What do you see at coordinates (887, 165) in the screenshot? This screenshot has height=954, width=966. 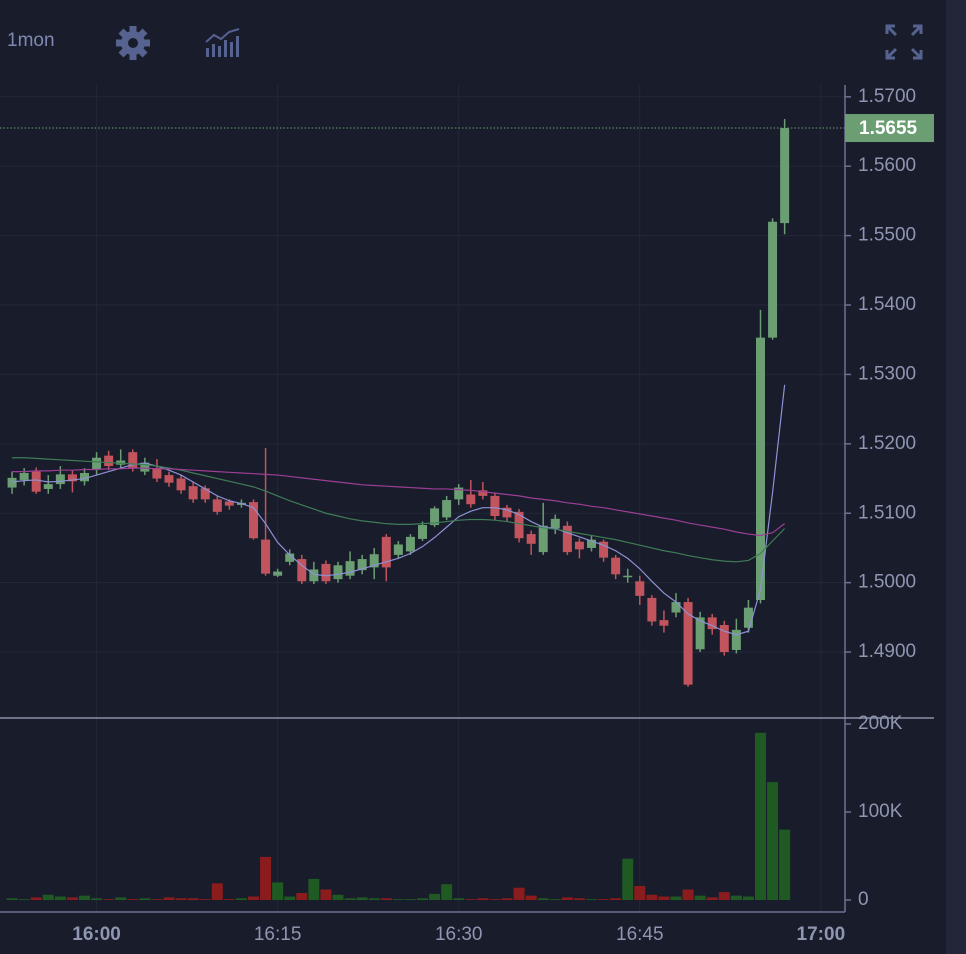 I see `y-tick-label: 1.5600` at bounding box center [887, 165].